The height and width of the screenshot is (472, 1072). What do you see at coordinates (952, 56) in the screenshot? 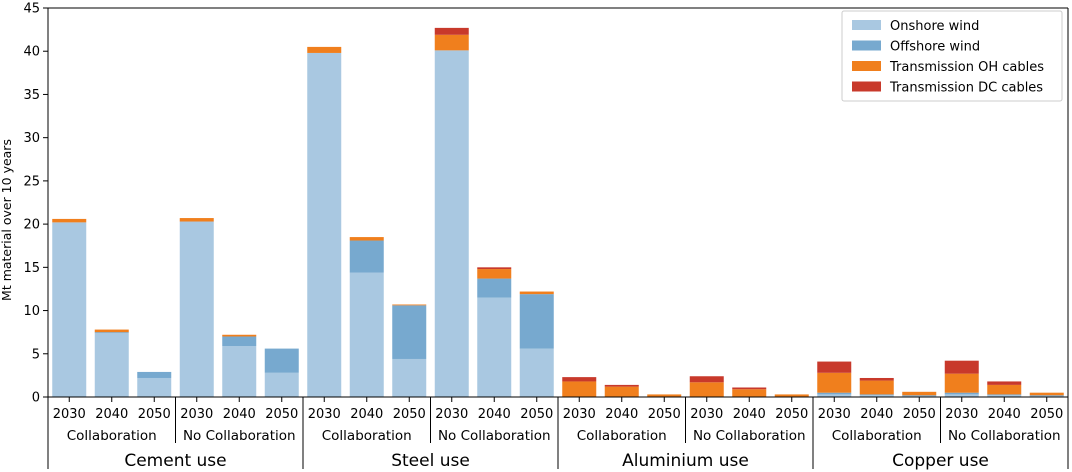
I see `legend-box` at bounding box center [952, 56].